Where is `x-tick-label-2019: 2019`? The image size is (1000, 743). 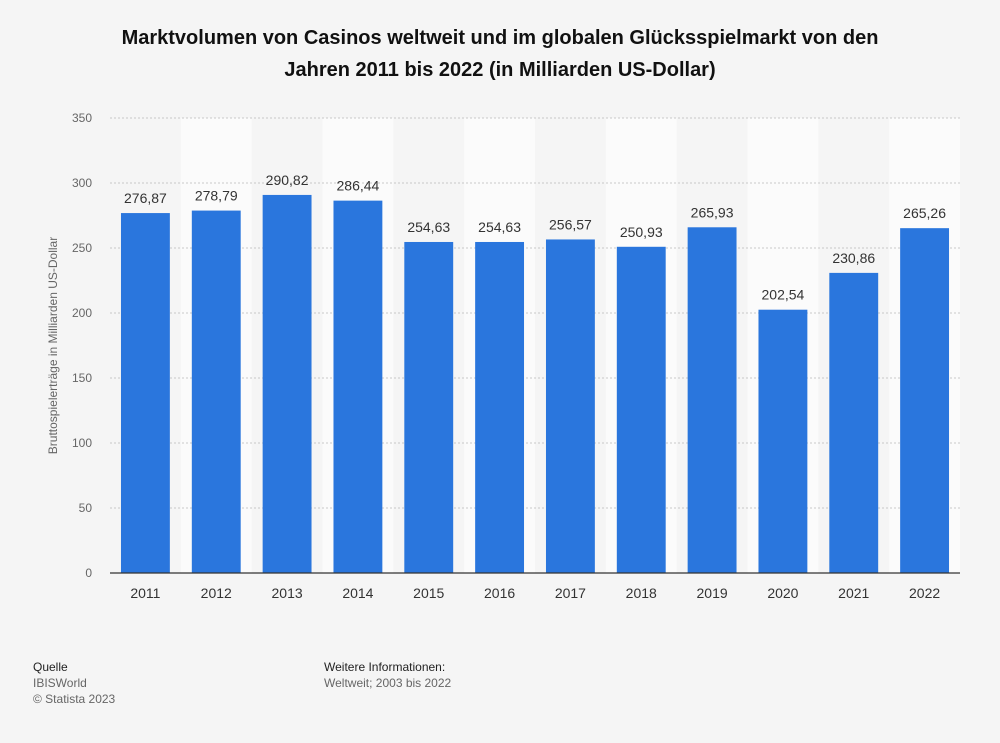
x-tick-label-2019: 2019 is located at coordinates (712, 593).